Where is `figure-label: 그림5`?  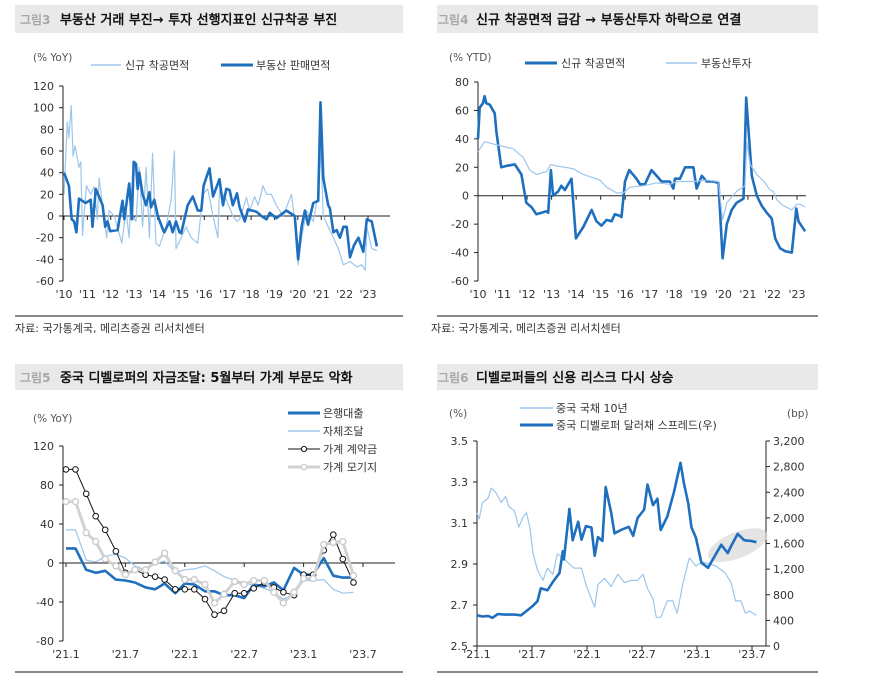
figure-label: 그림5 is located at coordinates (35, 378).